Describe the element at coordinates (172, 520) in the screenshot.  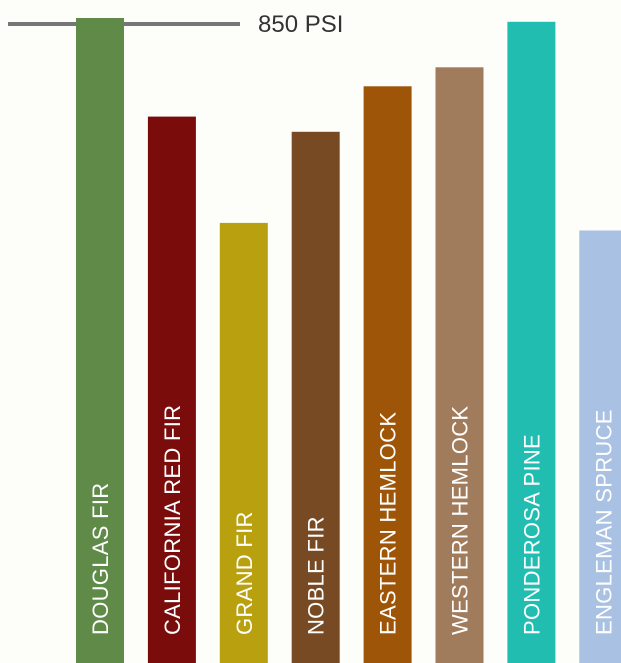
I see `bar-label-california-red-fir: CALIFORNIA RED FIR` at that location.